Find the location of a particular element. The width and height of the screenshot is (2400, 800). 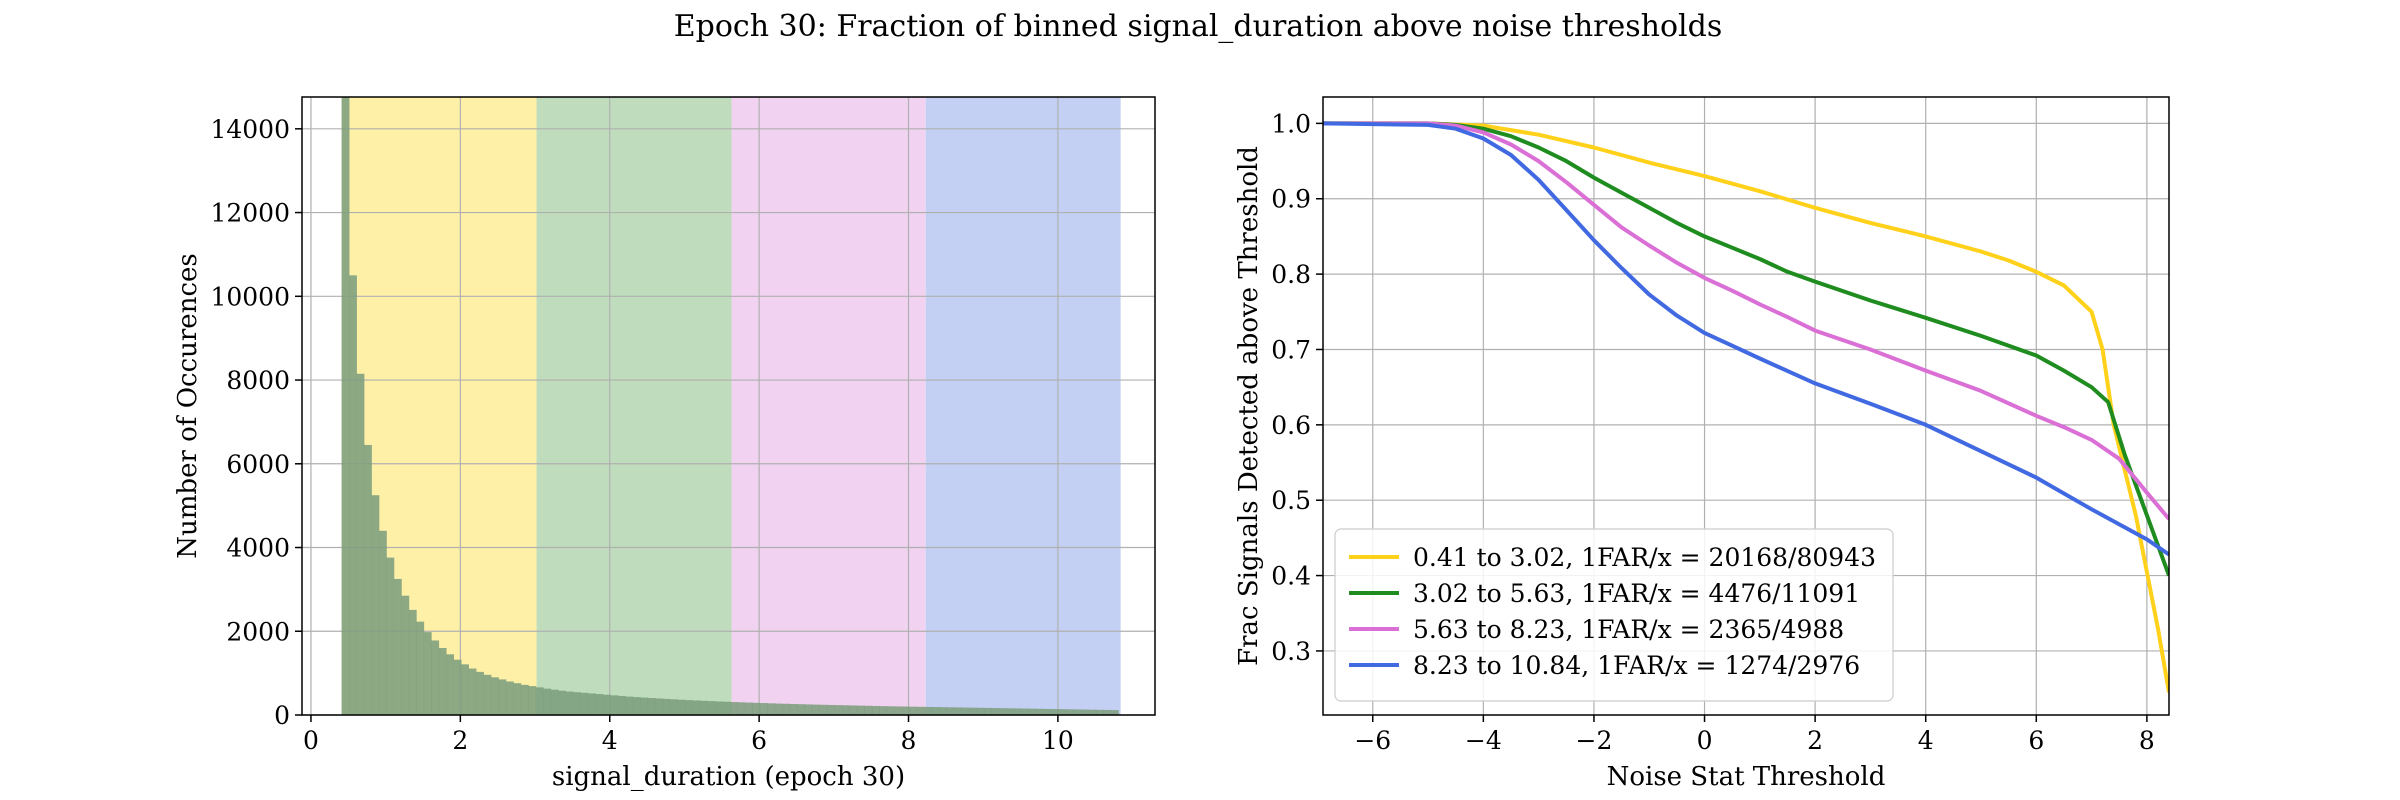

legend-label-4: 8.23 to 10.84, 1FAR/x = 1274/2976 is located at coordinates (1636, 665).